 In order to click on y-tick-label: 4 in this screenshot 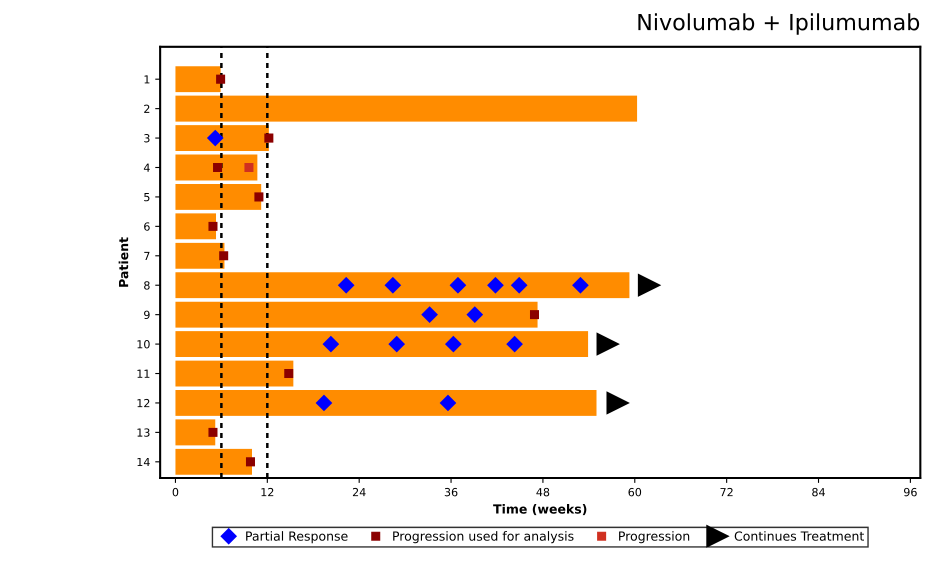, I will do `click(147, 168)`.